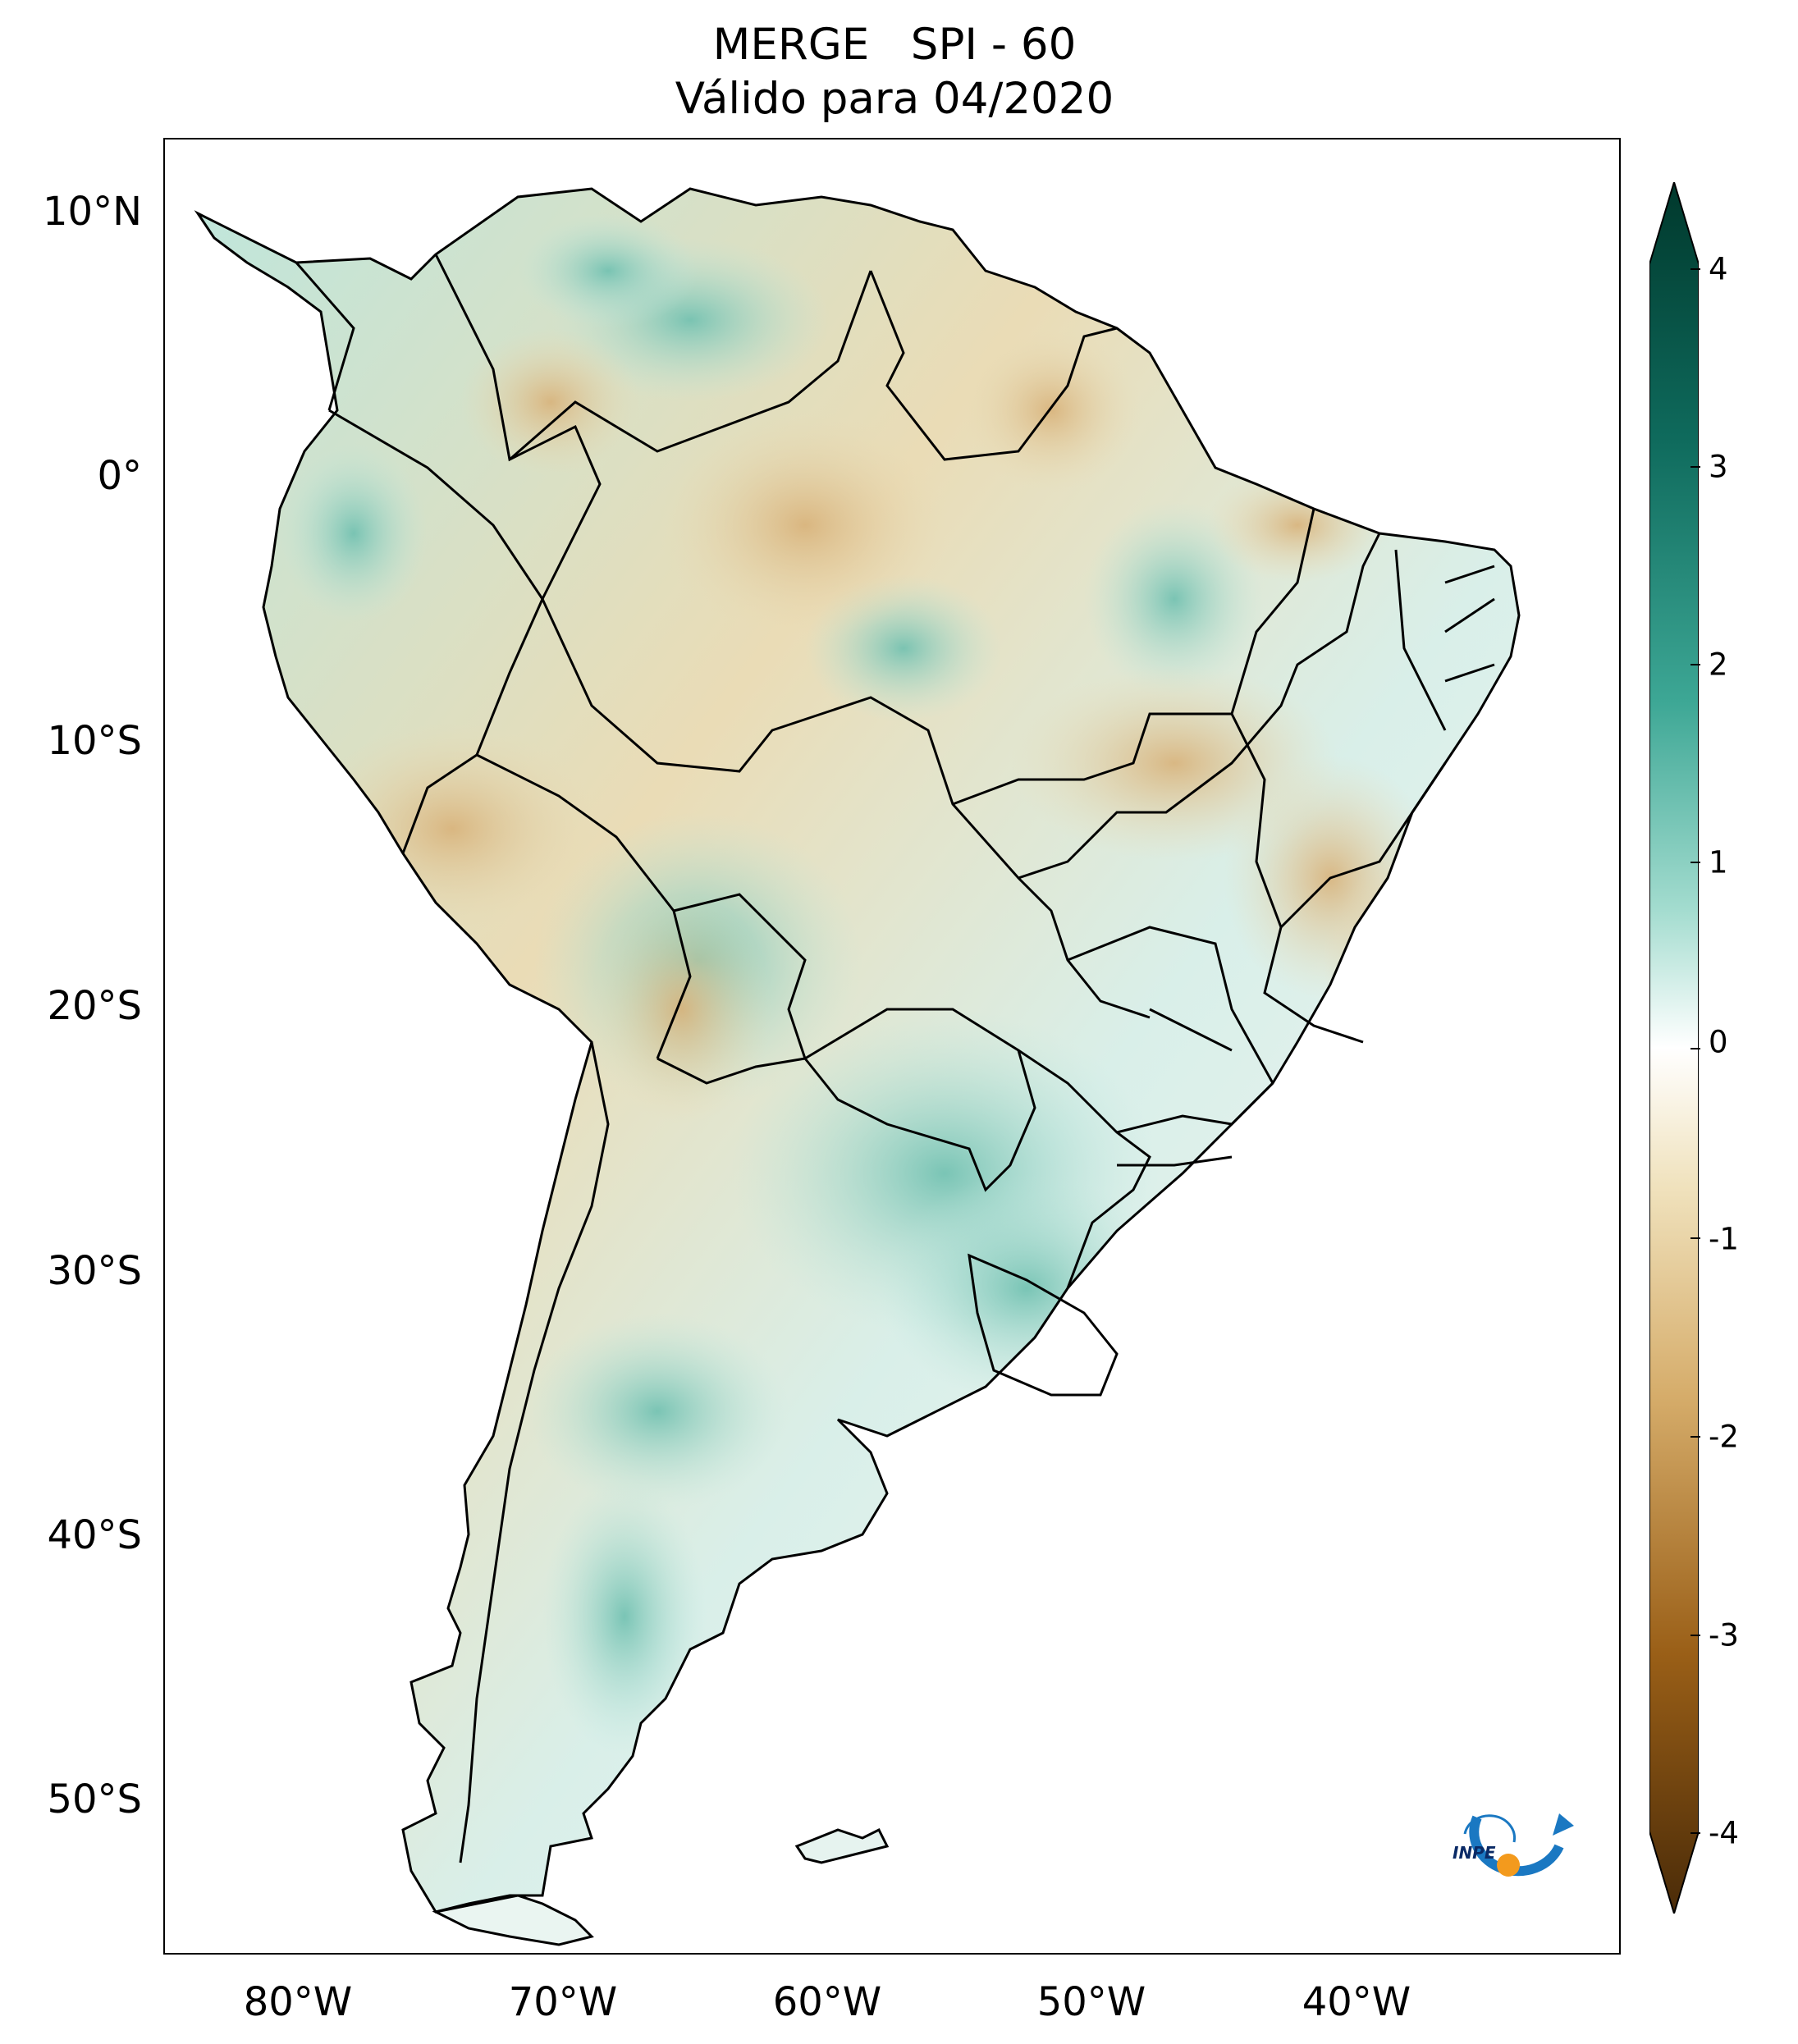  Describe the element at coordinates (1513, 1845) in the screenshot. I see `inpe-logo: INPE` at that location.